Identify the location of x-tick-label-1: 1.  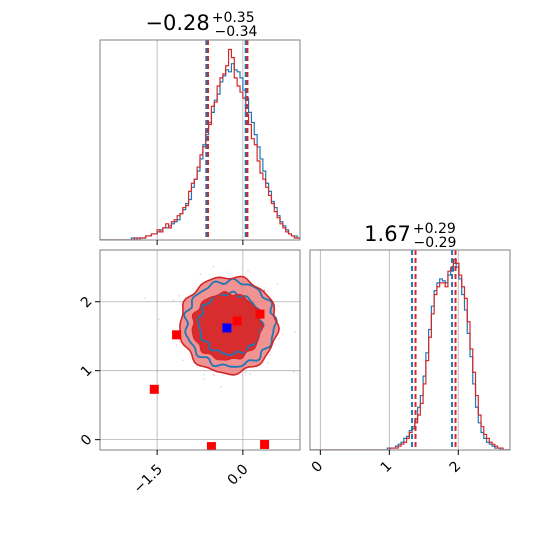
(387, 467).